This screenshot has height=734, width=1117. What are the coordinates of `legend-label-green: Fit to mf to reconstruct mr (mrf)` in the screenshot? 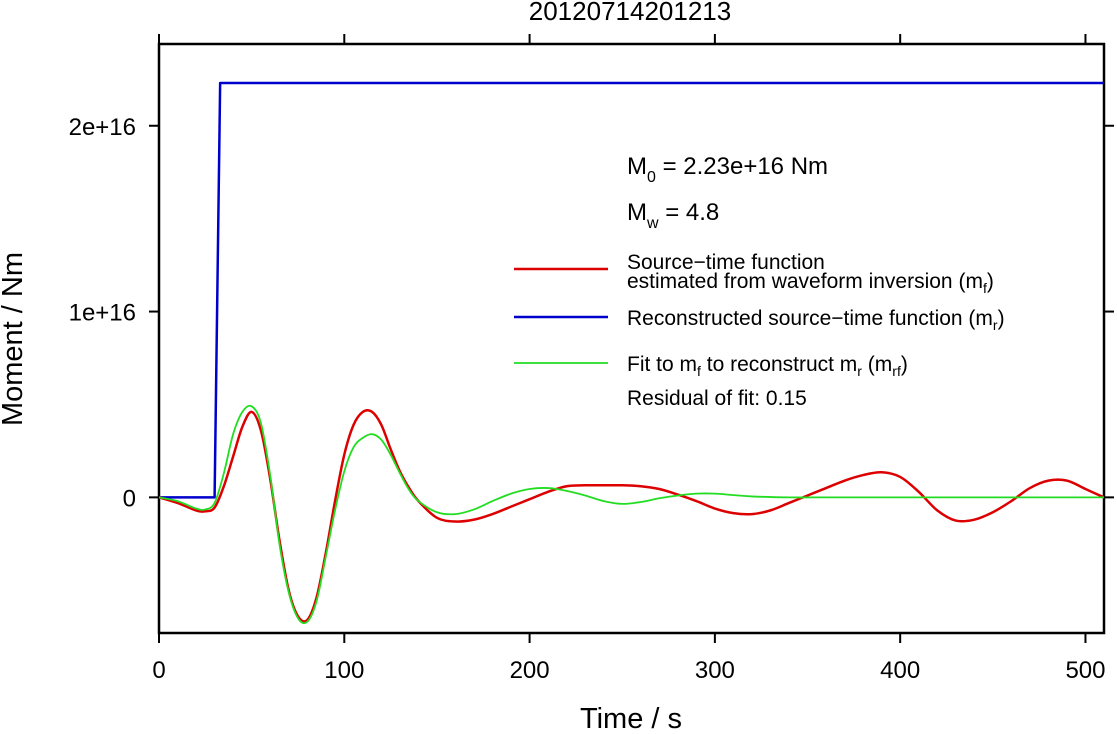 It's located at (767, 366).